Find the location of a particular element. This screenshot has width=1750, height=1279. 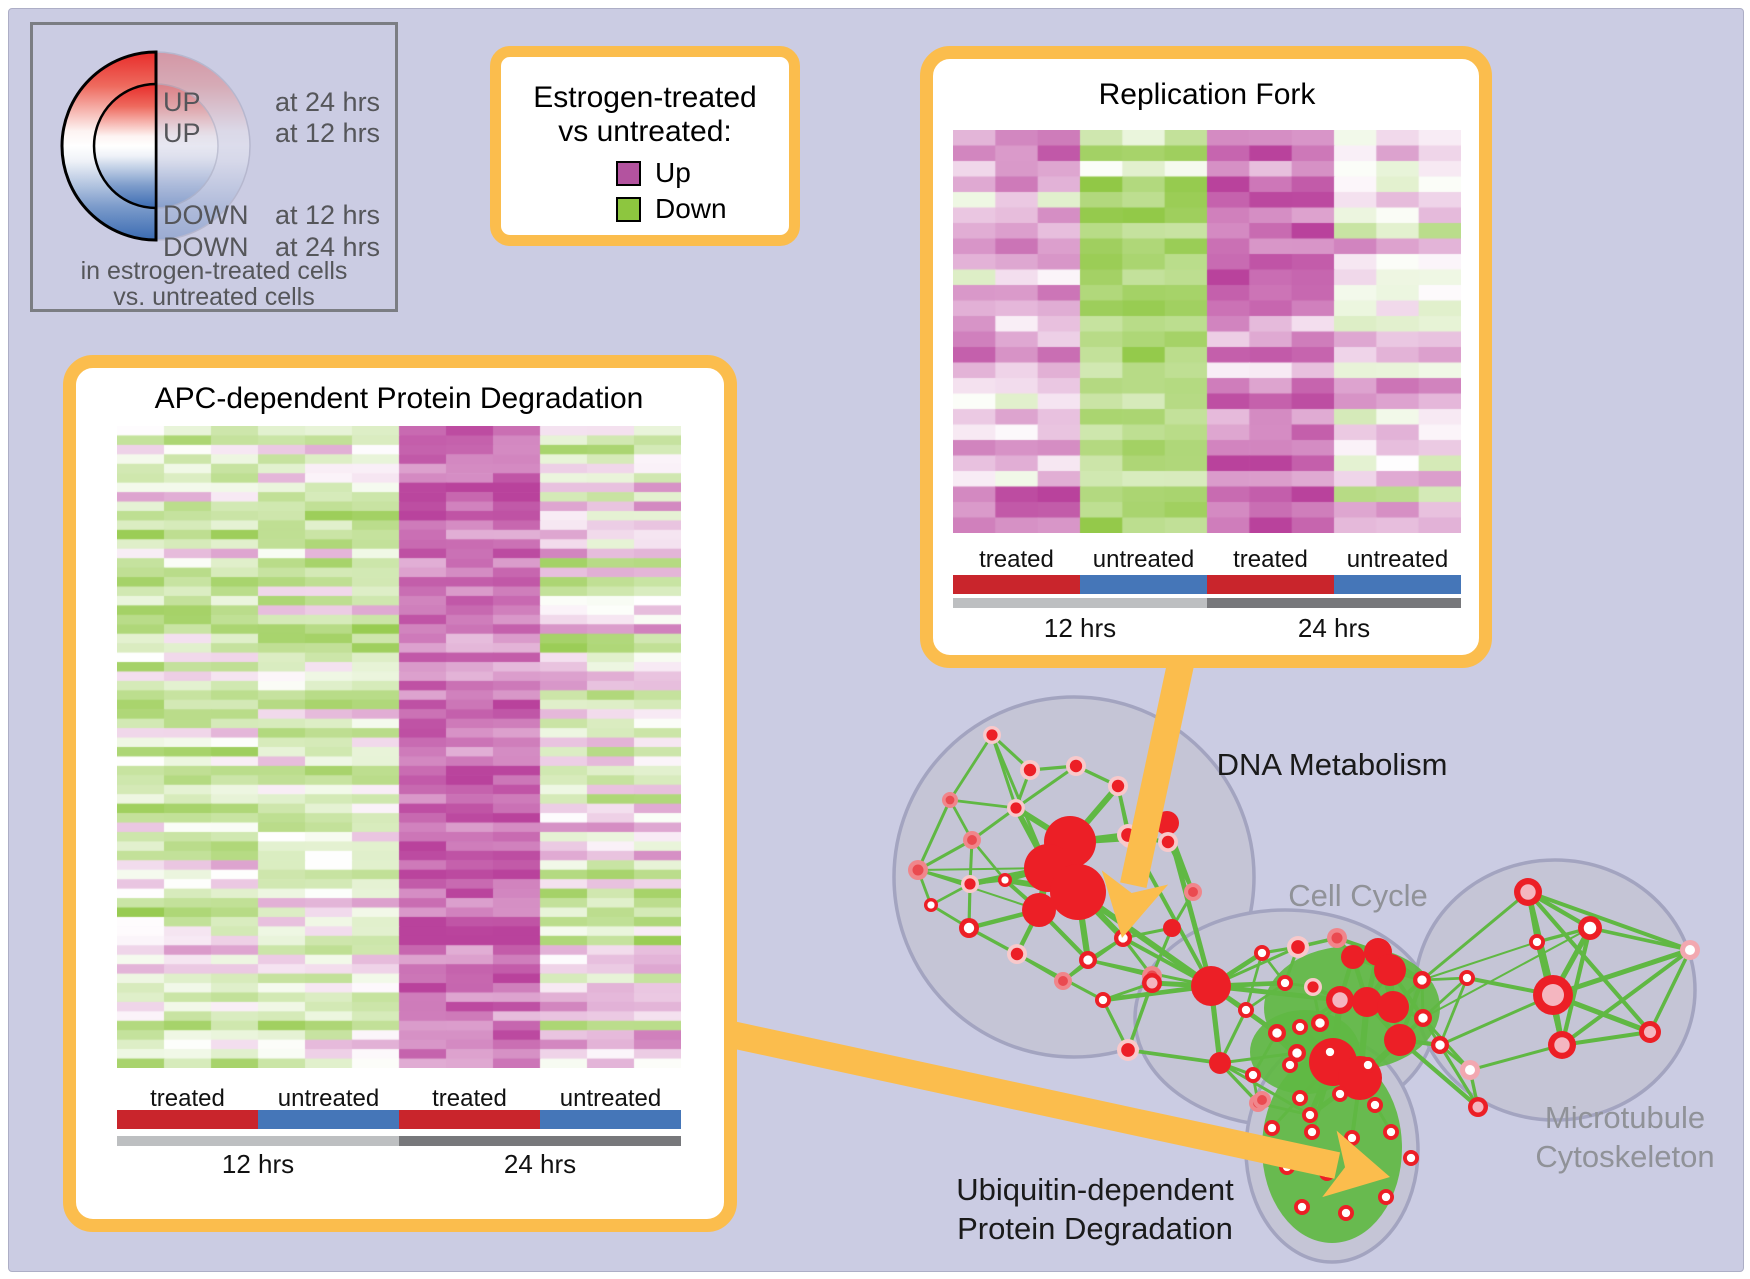

legend-up-24-label: UP is located at coordinates (182, 102).